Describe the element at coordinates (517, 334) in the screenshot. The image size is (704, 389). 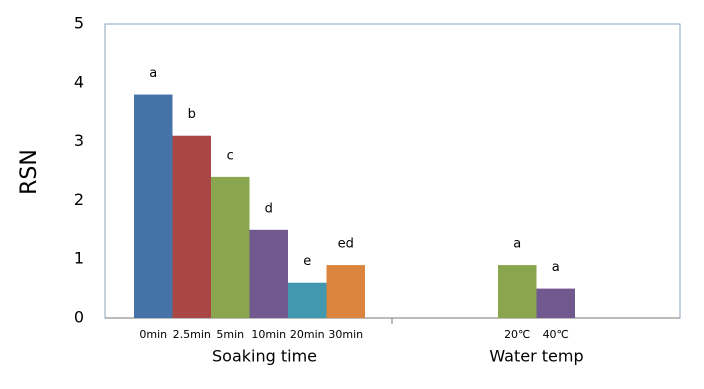
I see `x-tick-label: 20℃` at that location.